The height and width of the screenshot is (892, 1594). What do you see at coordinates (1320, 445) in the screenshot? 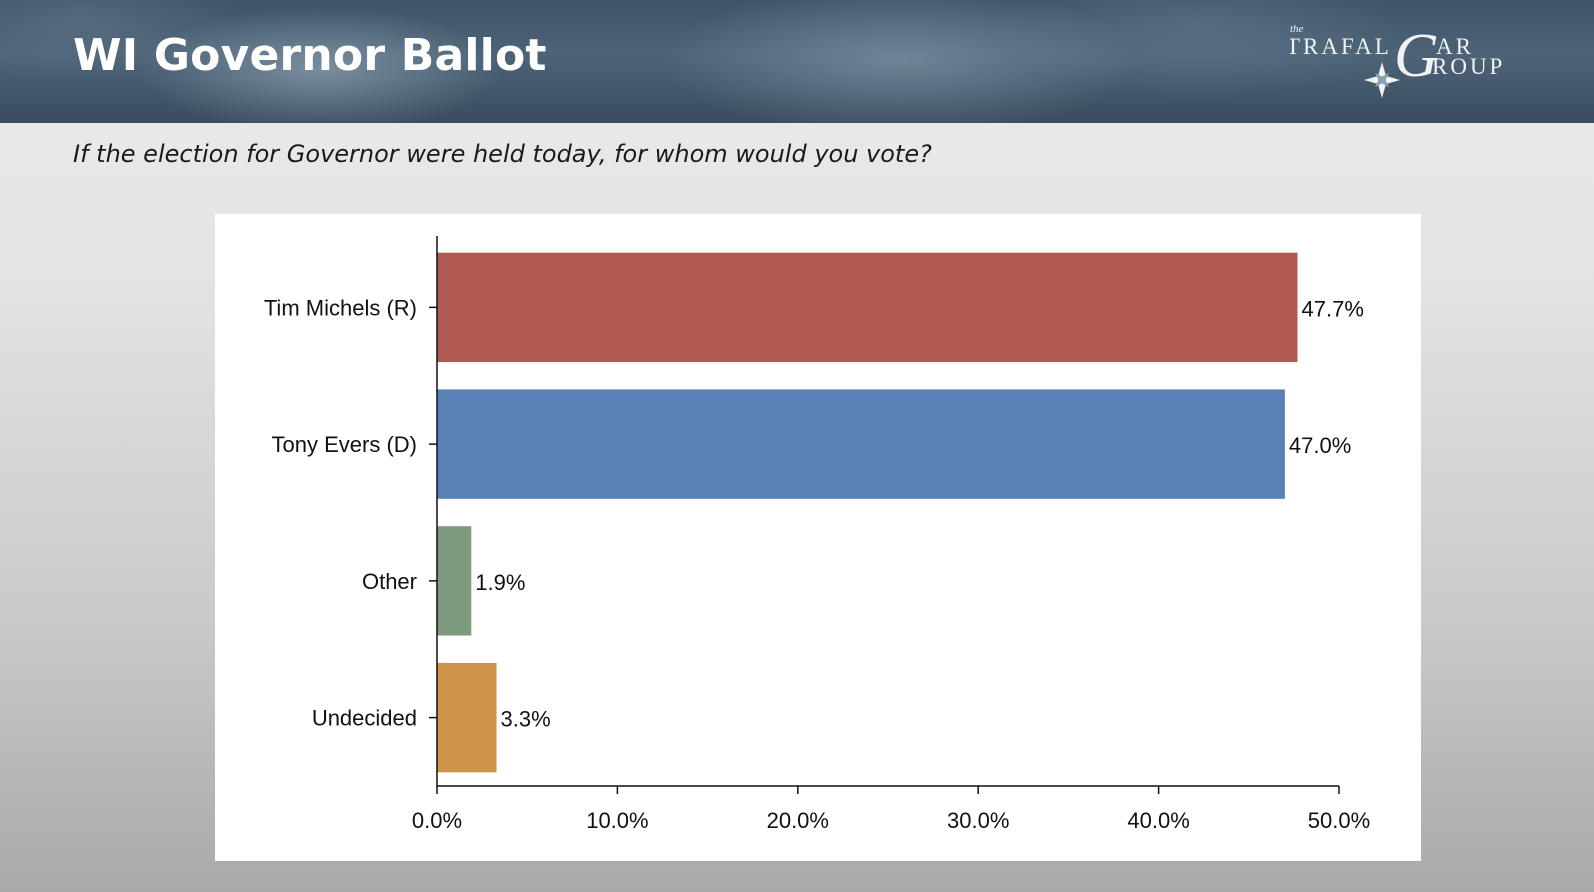
I see `data-label: 47.0%` at bounding box center [1320, 445].